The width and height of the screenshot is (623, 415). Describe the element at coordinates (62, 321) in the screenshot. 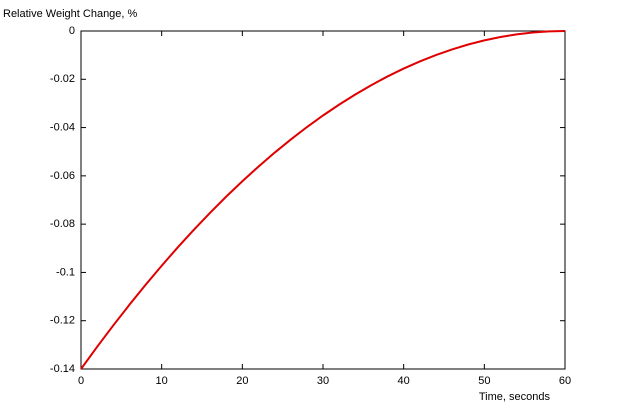

I see `y-tick-label: -0.12` at that location.